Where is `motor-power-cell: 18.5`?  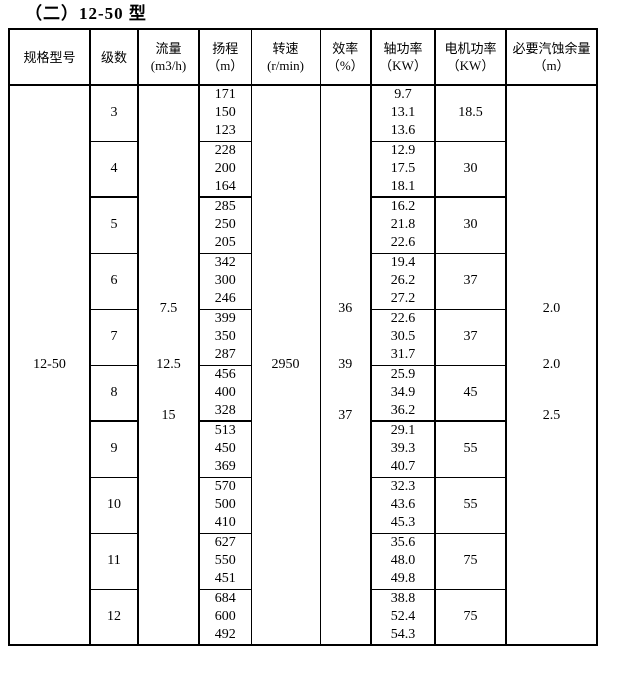 motor-power-cell: 18.5 is located at coordinates (470, 113).